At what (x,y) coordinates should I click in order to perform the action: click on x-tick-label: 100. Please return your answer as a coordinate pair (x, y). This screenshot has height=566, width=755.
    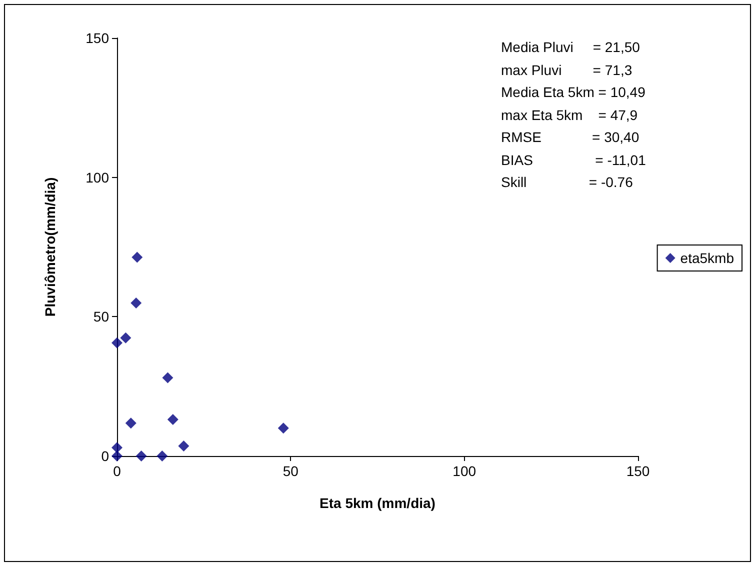
    Looking at the image, I should click on (464, 471).